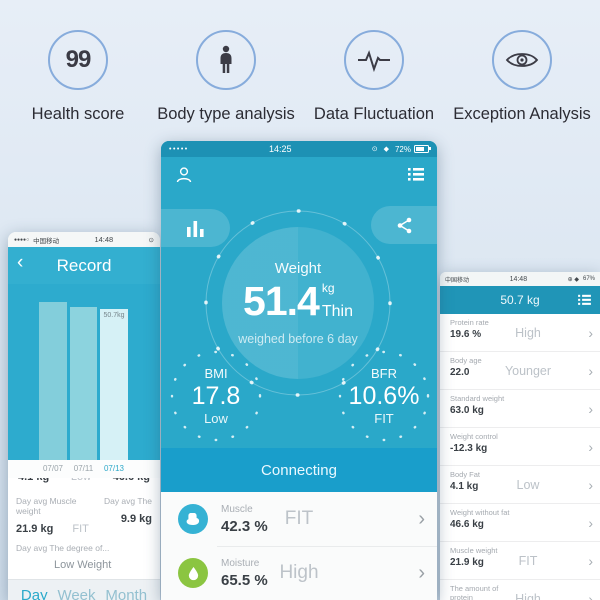 The height and width of the screenshot is (600, 600). Describe the element at coordinates (193, 519) in the screenshot. I see `muscle-icon` at that location.